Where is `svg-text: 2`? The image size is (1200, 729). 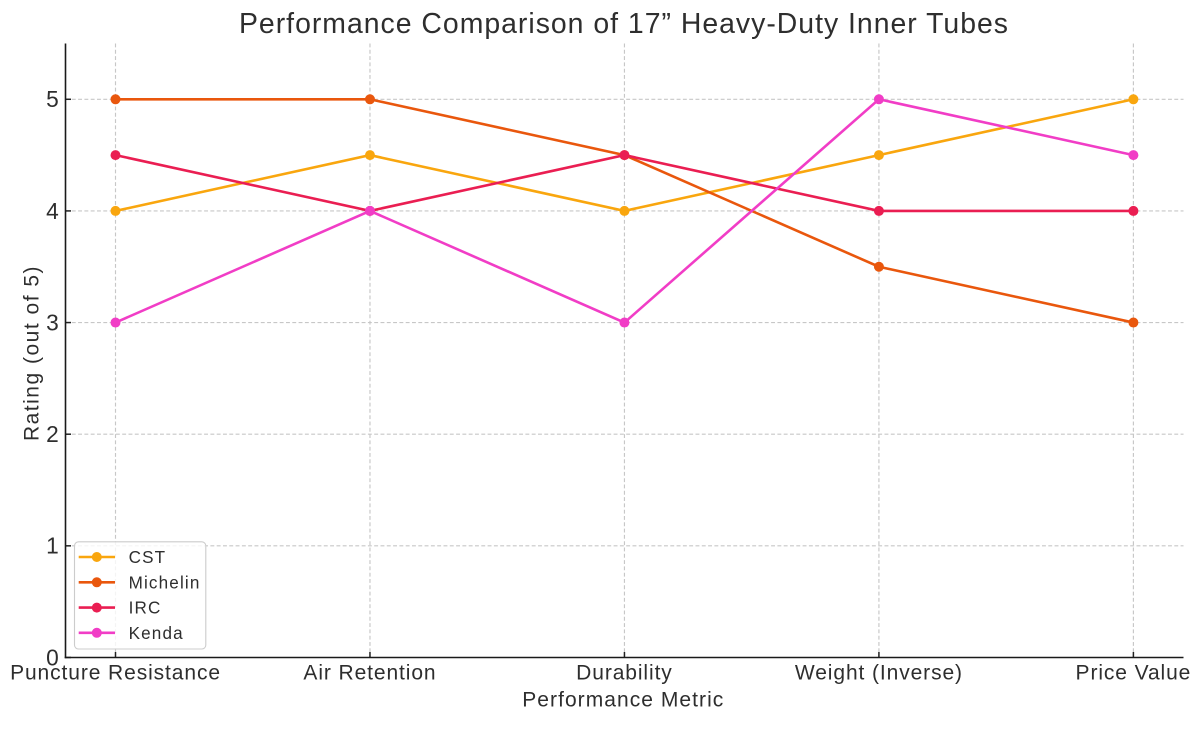 svg-text: 2 is located at coordinates (52, 434).